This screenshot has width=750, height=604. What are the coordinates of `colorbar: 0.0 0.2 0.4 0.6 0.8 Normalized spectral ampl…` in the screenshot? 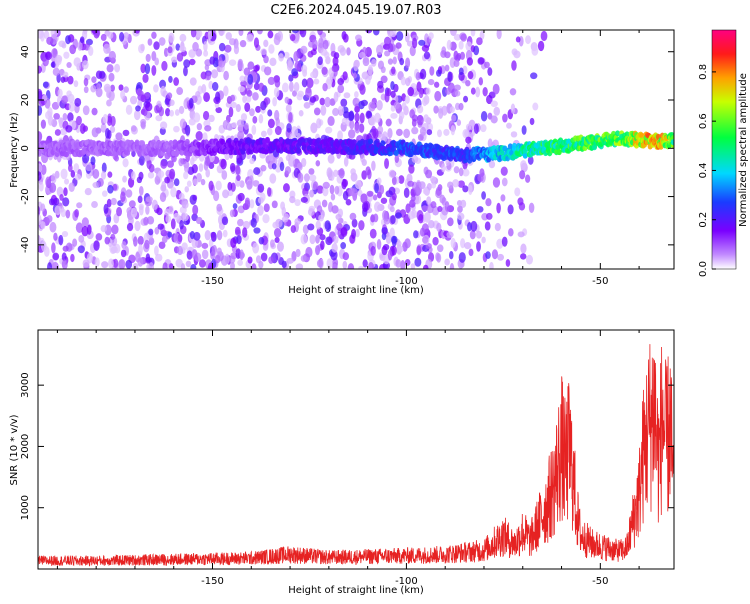 It's located at (723, 153).